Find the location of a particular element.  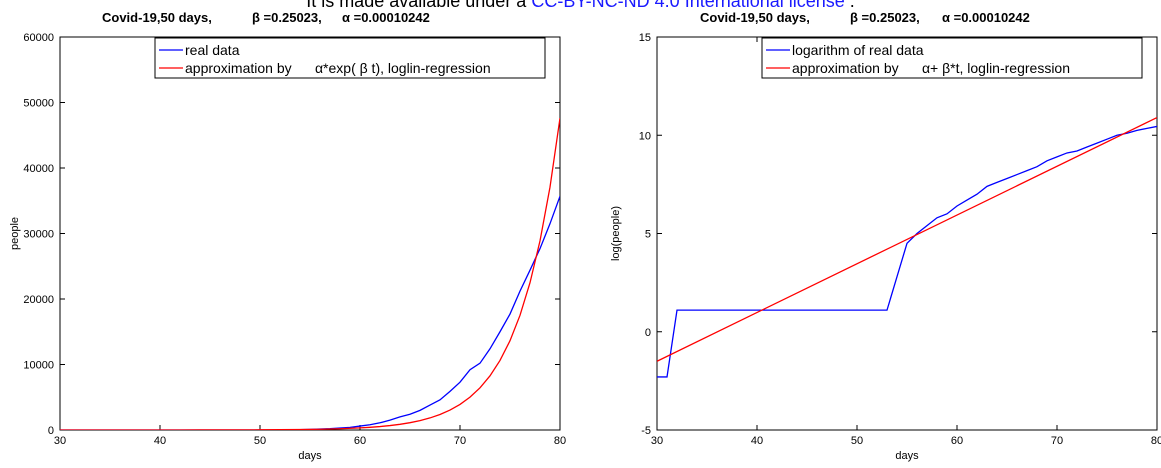

license-prefix: It is made available under a is located at coordinates (419, 5).